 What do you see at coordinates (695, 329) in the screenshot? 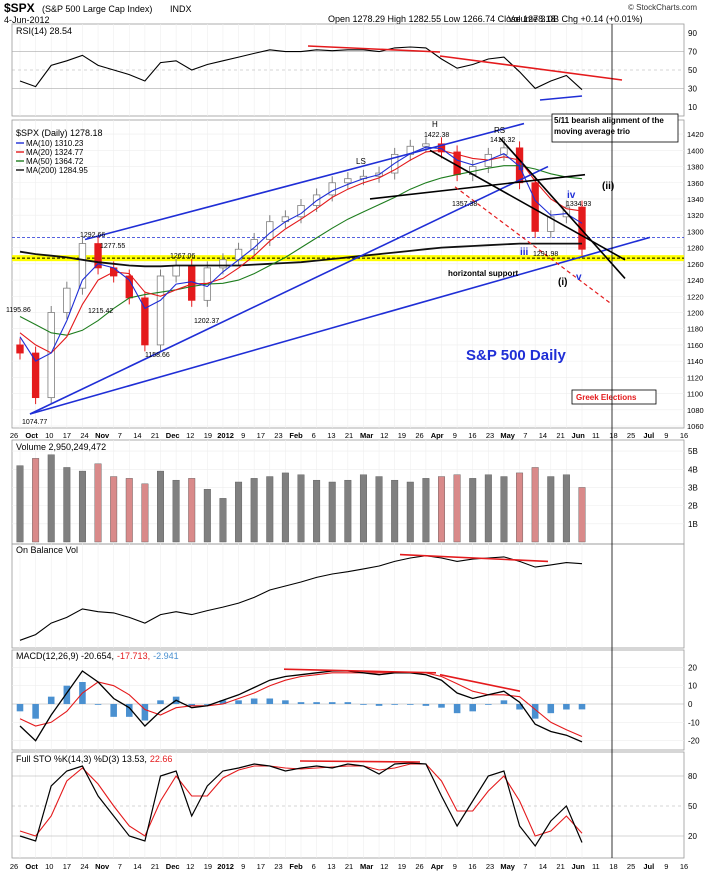
I see `price-tick-label: 1180` at bounding box center [695, 329].